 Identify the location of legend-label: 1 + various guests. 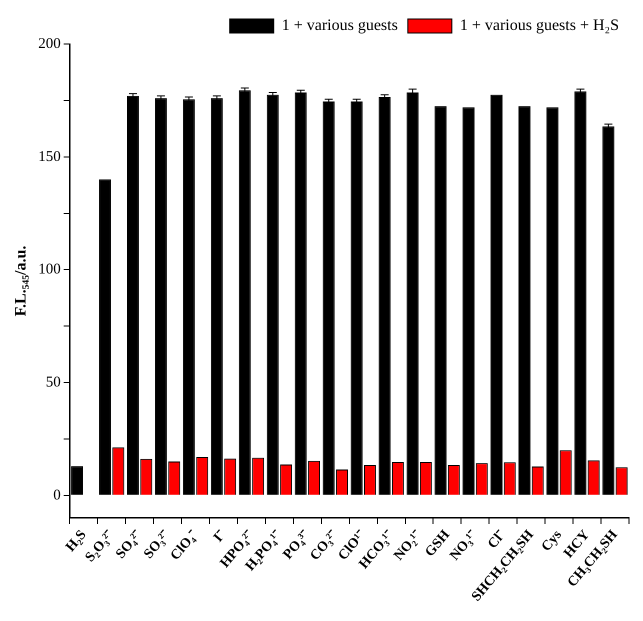
(340, 25).